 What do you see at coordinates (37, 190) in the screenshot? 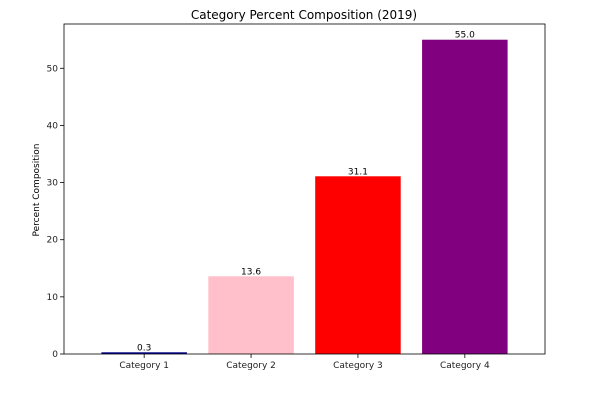
I see `y-axis-label: Percent Composition` at bounding box center [37, 190].